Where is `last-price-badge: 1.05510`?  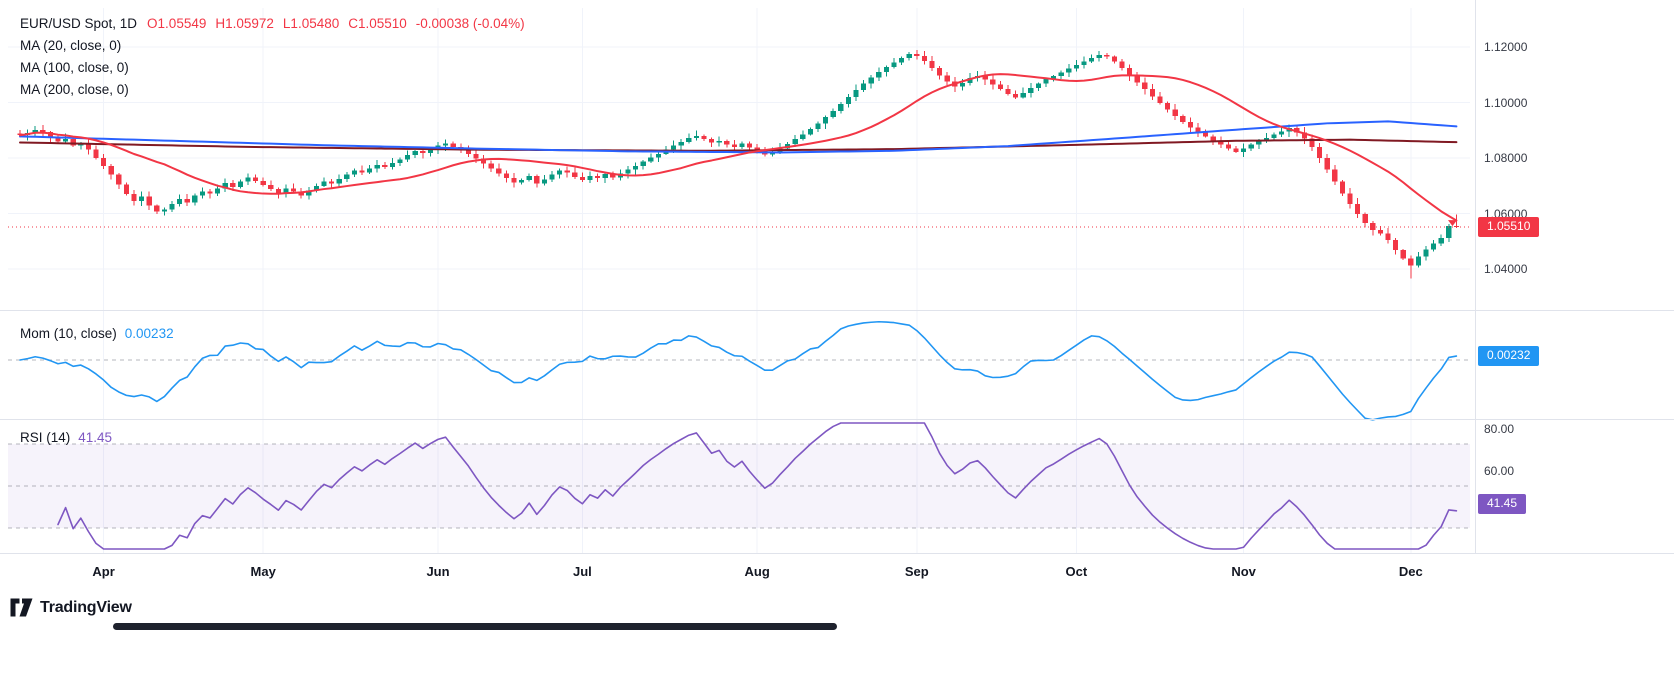
last-price-badge: 1.05510 is located at coordinates (1509, 227).